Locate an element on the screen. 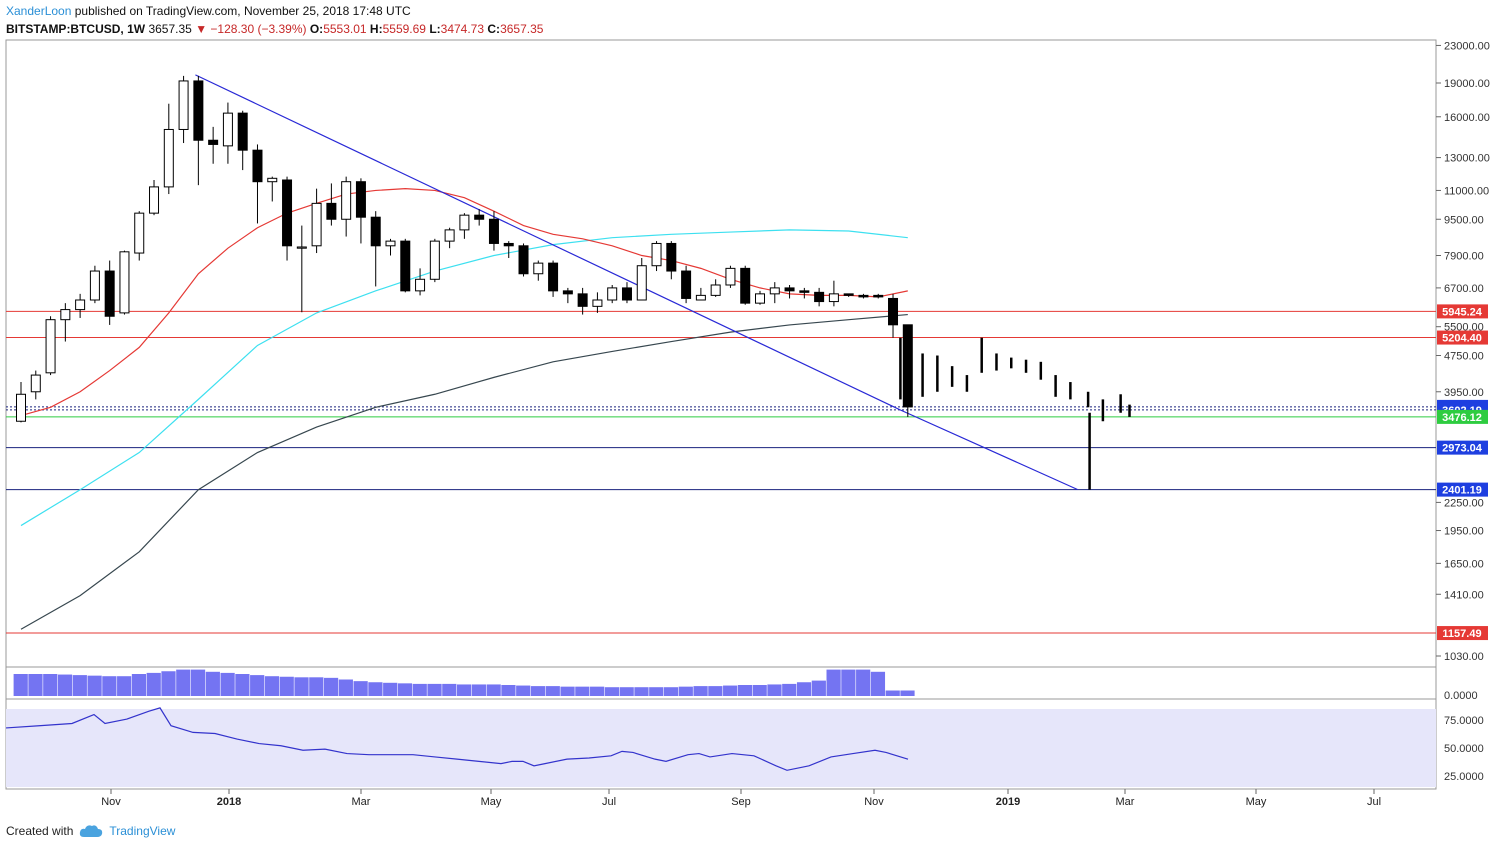 The image size is (1502, 850). rsi-line is located at coordinates (457, 739).